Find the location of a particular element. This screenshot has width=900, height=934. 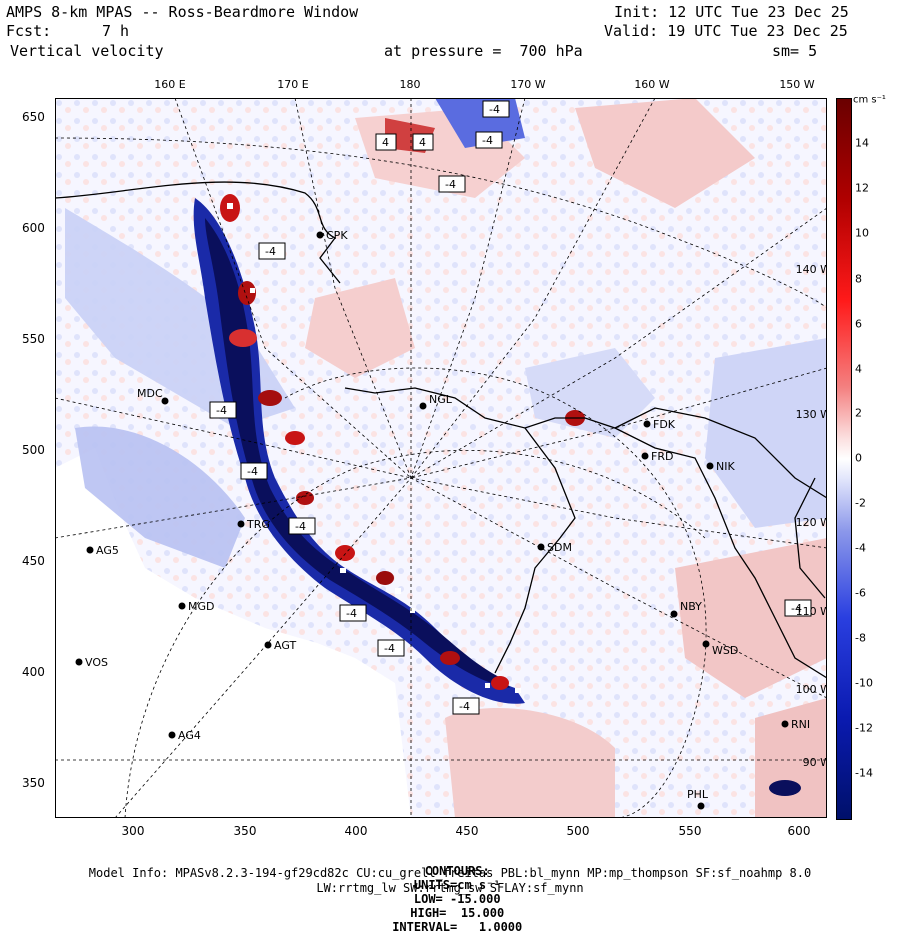

colorbar-label: 0 is located at coordinates (858, 458).